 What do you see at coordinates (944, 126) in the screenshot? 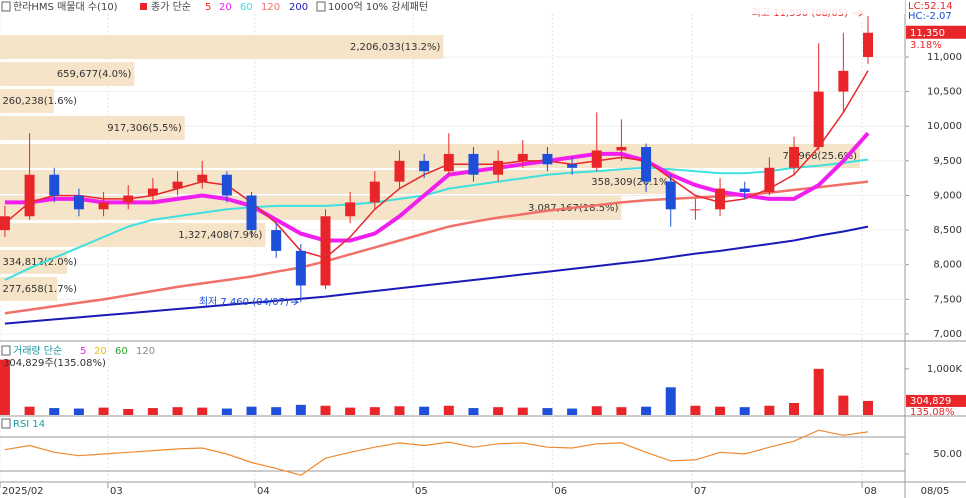
I see `y-tick-label: 10,000` at bounding box center [944, 126].